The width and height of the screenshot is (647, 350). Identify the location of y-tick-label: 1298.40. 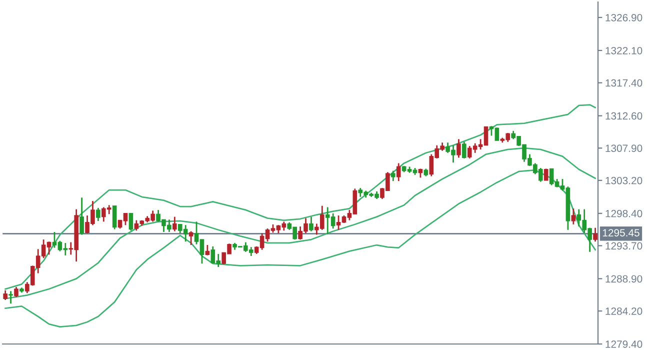
(624, 214).